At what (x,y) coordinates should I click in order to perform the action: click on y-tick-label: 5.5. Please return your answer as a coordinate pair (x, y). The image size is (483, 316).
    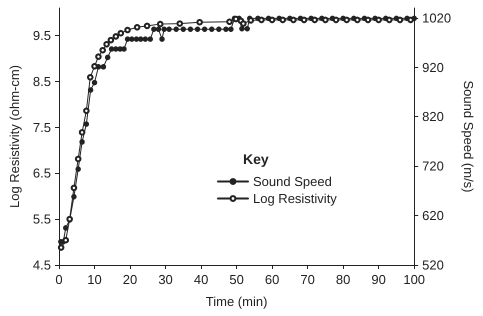
    Looking at the image, I should click on (41, 219).